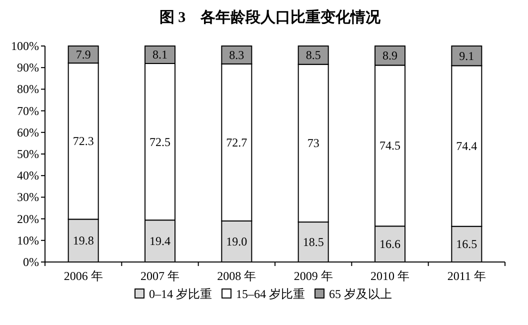 This screenshot has width=528, height=325. Describe the element at coordinates (390, 55) in the screenshot. I see `data-label: 8.9` at that location.